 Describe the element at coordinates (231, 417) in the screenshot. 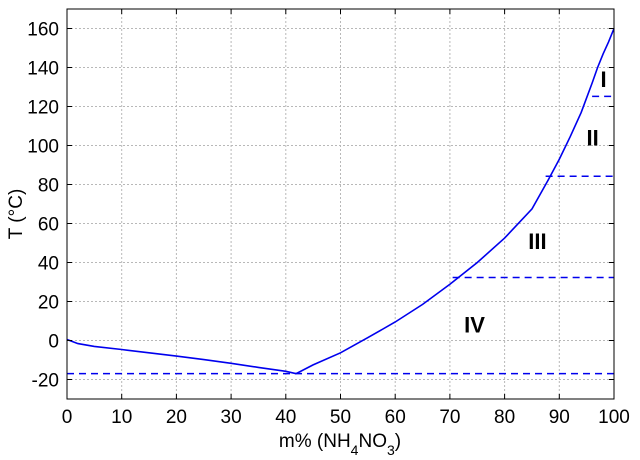

I see `x-tick-label: 30` at that location.